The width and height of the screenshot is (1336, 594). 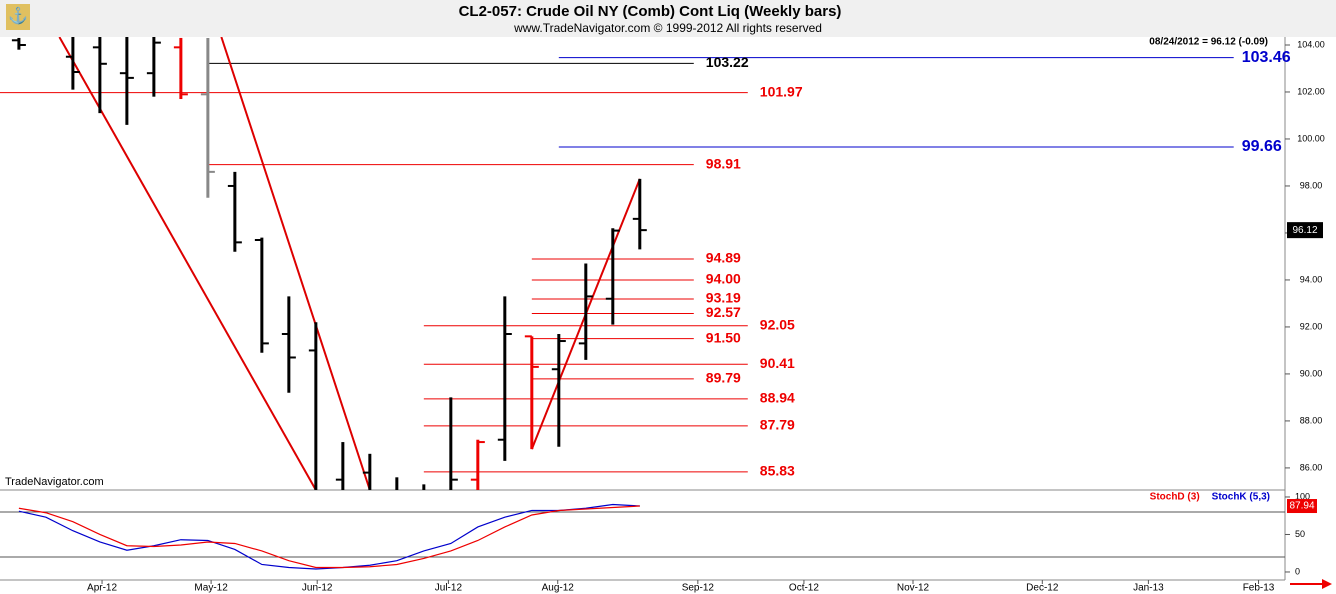 What do you see at coordinates (777, 398) in the screenshot?
I see `level-label: 88.94` at bounding box center [777, 398].